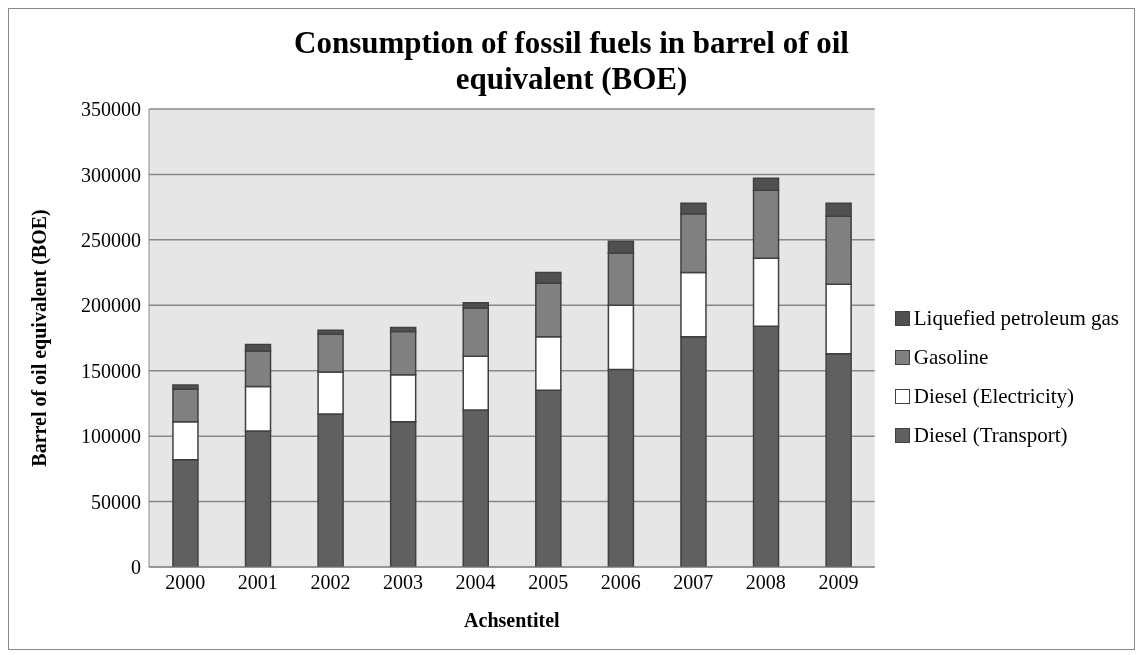 This screenshot has width=1143, height=655. What do you see at coordinates (111, 239) in the screenshot?
I see `y-tick-label: 250000` at bounding box center [111, 239].